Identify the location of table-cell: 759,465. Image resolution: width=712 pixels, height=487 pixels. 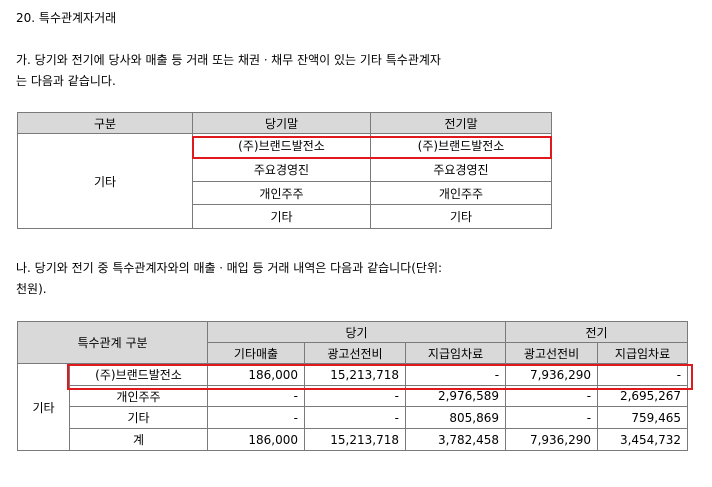
(643, 417).